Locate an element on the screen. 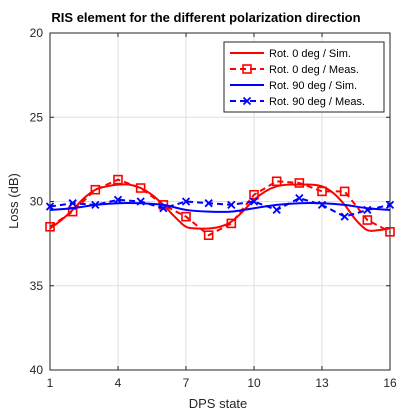 Image resolution: width=406 pixels, height=415 pixels. x-tick-label: 10 is located at coordinates (254, 383).